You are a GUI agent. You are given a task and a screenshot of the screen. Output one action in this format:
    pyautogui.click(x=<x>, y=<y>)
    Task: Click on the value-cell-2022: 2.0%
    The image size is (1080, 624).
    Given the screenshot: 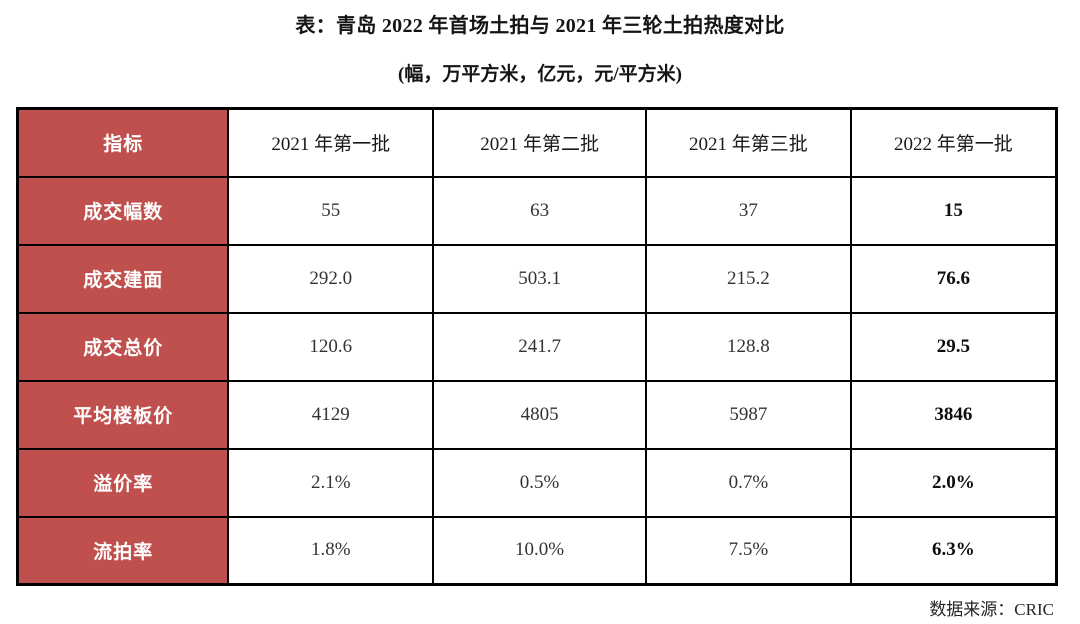 What is the action you would take?
    pyautogui.click(x=953, y=482)
    